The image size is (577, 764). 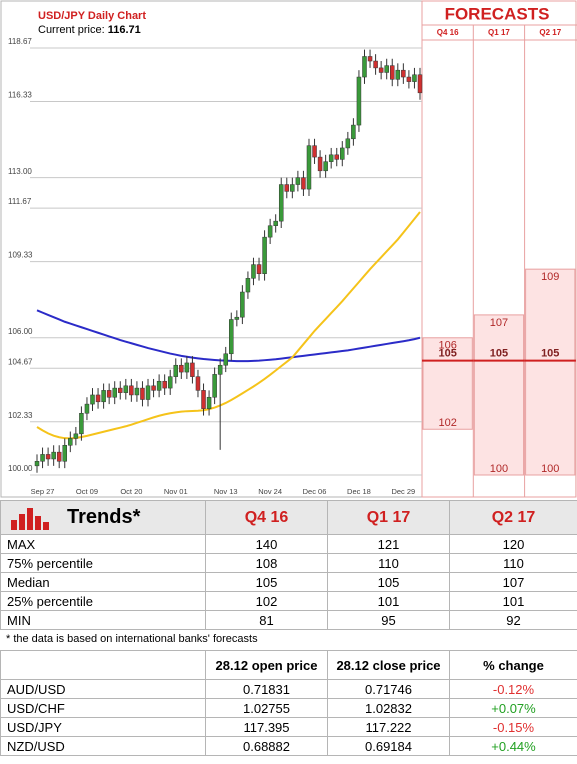 What do you see at coordinates (103, 708) in the screenshot?
I see `price-cell: USD/CHF` at bounding box center [103, 708].